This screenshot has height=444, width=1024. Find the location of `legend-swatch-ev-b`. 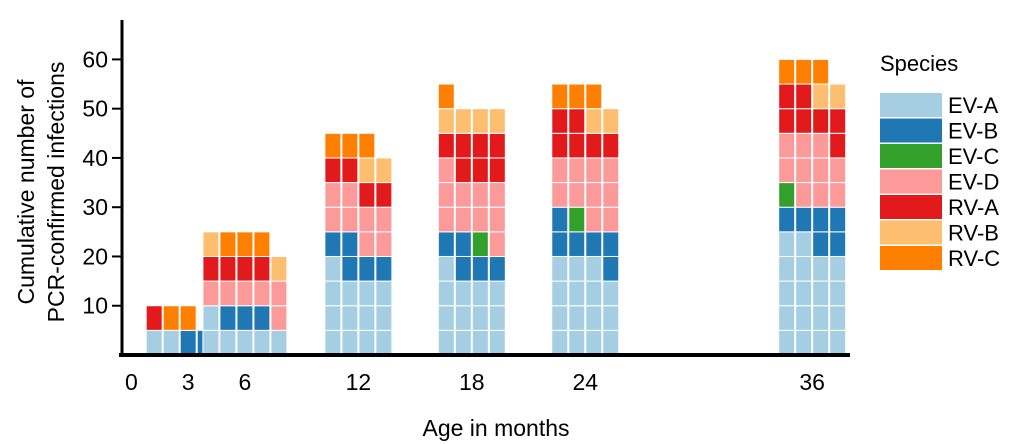

legend-swatch-ev-b is located at coordinates (911, 130).